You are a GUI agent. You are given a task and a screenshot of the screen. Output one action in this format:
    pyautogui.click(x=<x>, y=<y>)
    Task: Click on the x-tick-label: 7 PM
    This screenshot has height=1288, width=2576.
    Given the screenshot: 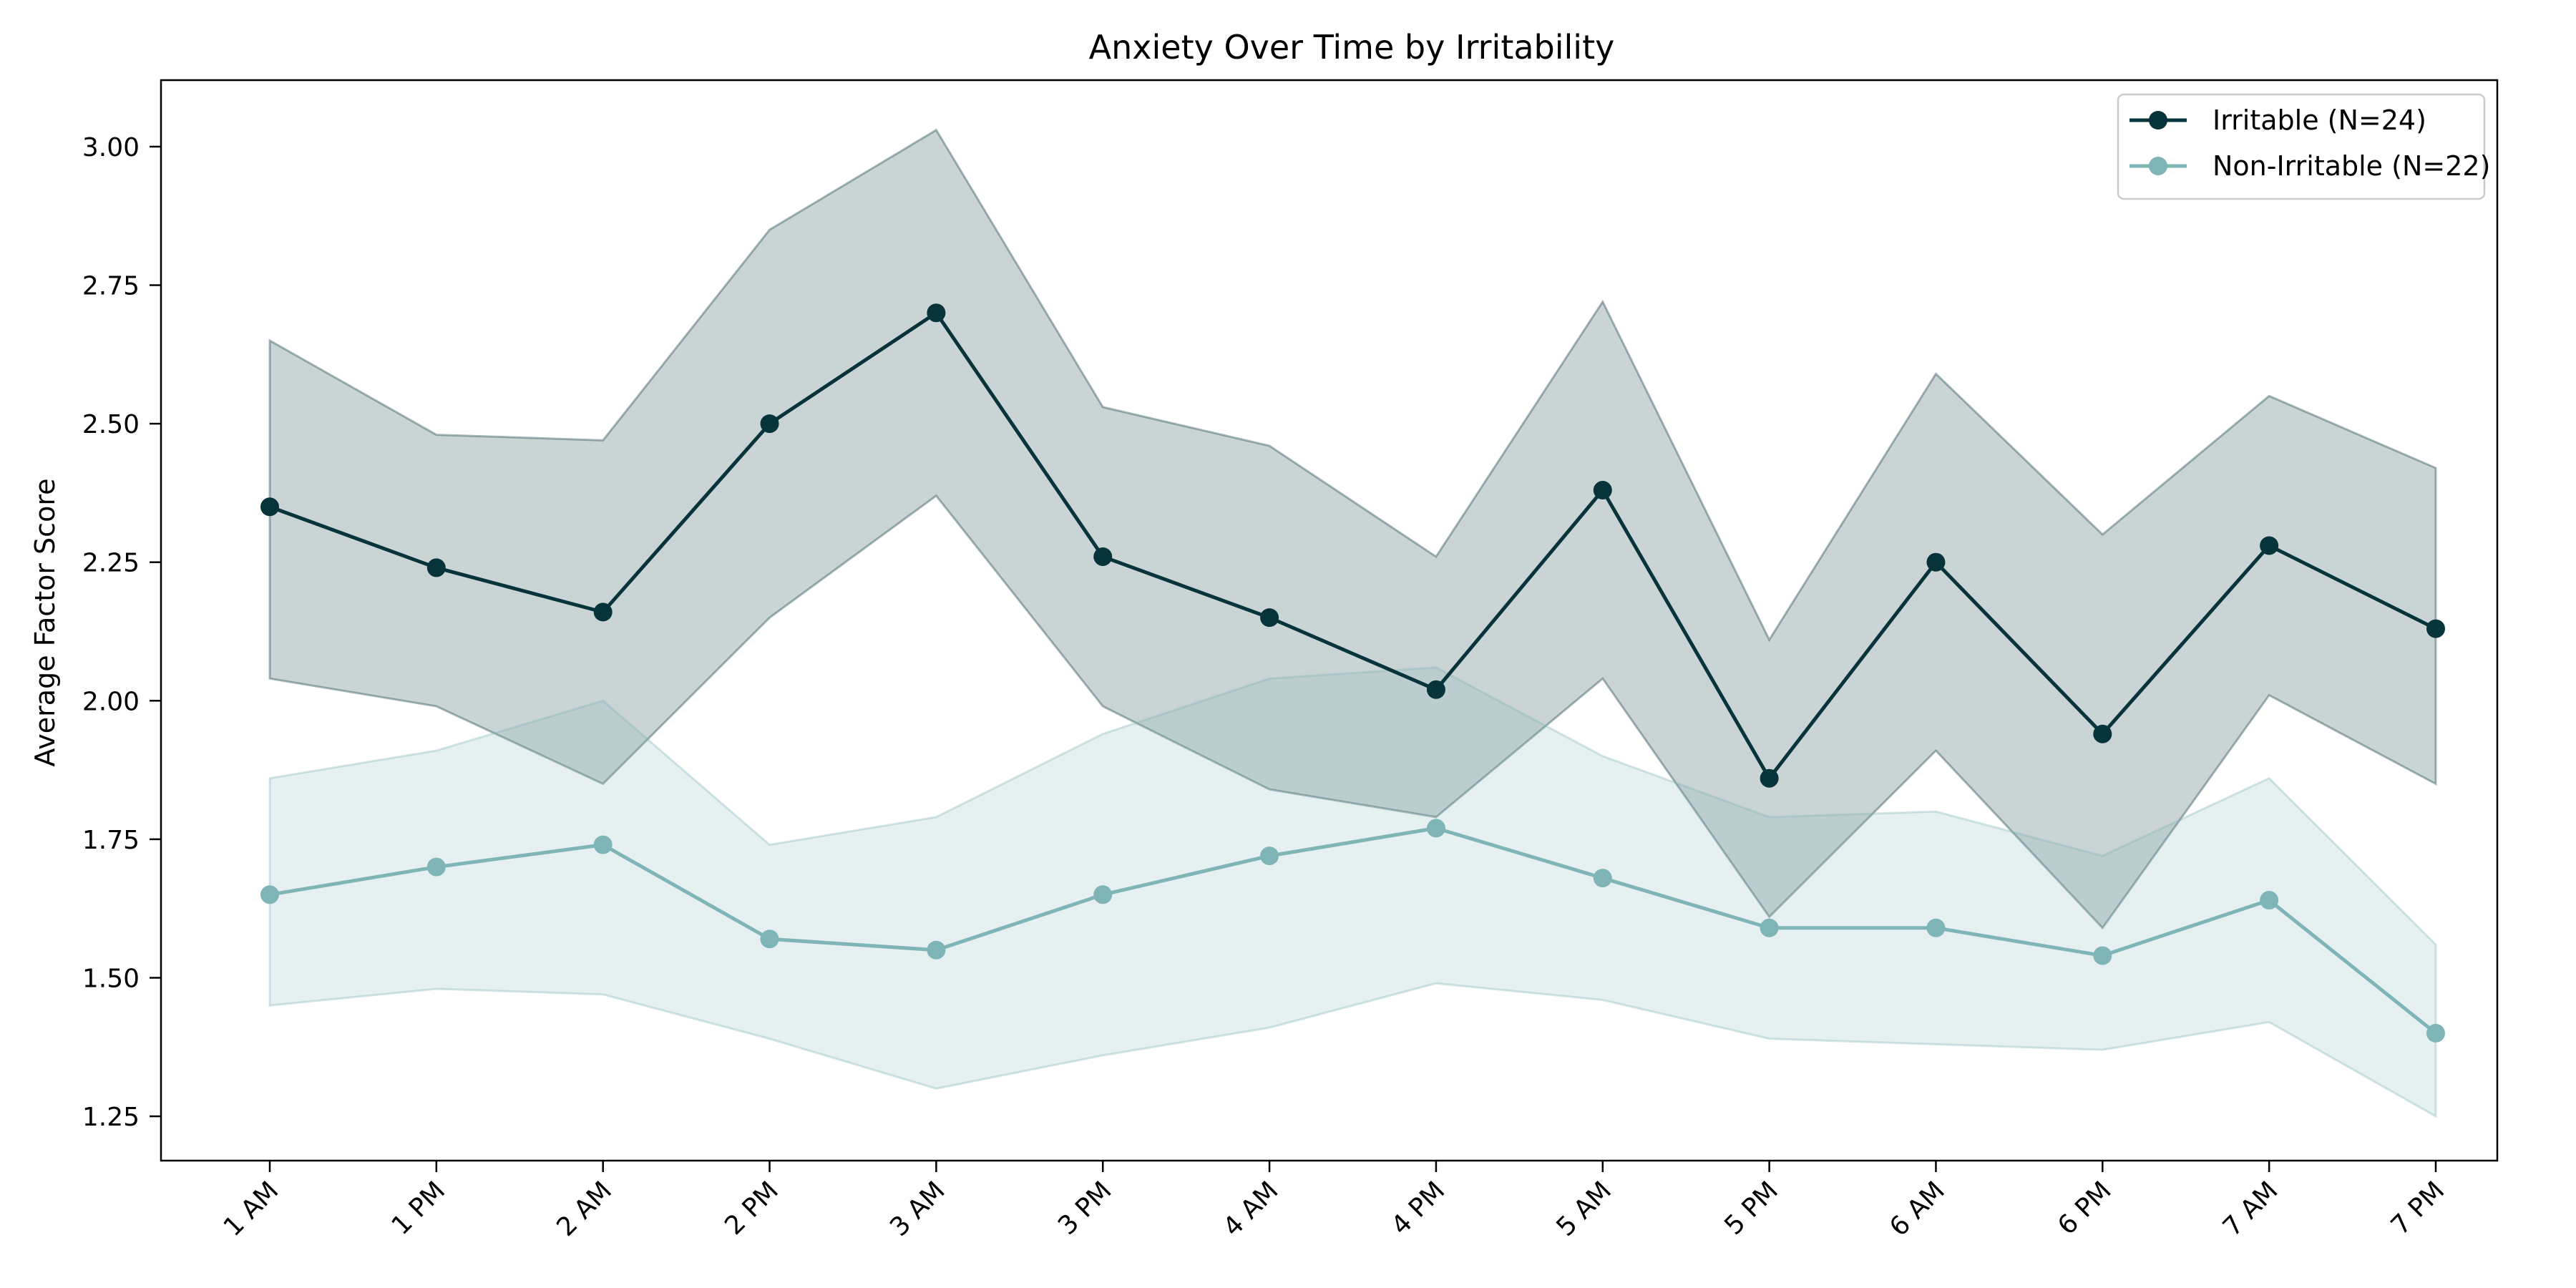 What is the action you would take?
    pyautogui.click(x=2418, y=1208)
    